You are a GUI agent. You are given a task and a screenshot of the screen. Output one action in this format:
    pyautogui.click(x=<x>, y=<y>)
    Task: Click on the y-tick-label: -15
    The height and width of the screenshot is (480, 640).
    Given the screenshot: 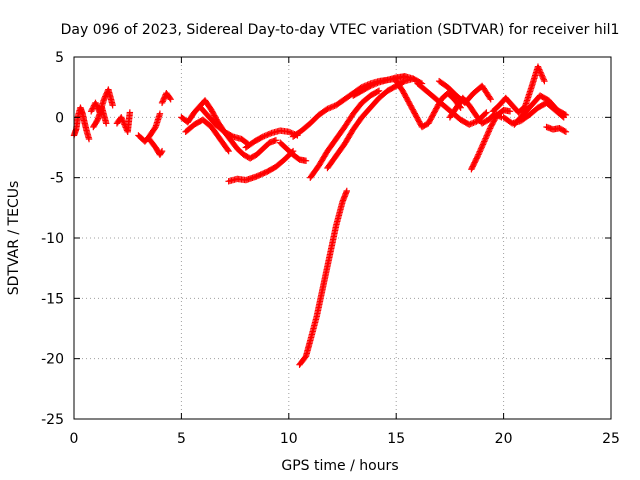 What is the action you would take?
    pyautogui.click(x=52, y=299)
    